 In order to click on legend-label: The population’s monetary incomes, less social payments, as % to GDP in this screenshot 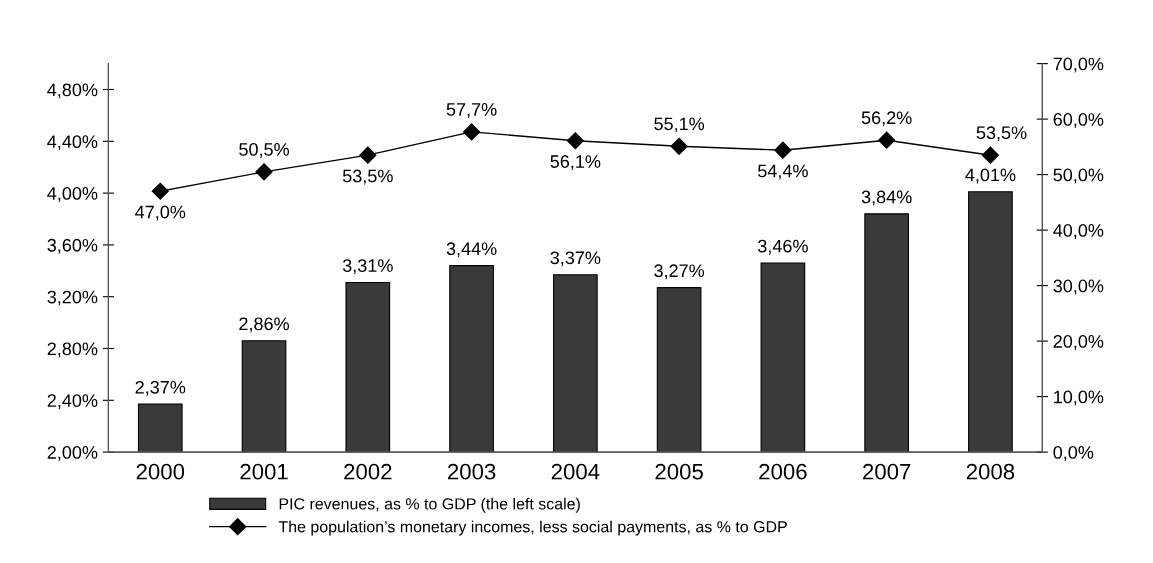, I will do `click(532, 528)`.